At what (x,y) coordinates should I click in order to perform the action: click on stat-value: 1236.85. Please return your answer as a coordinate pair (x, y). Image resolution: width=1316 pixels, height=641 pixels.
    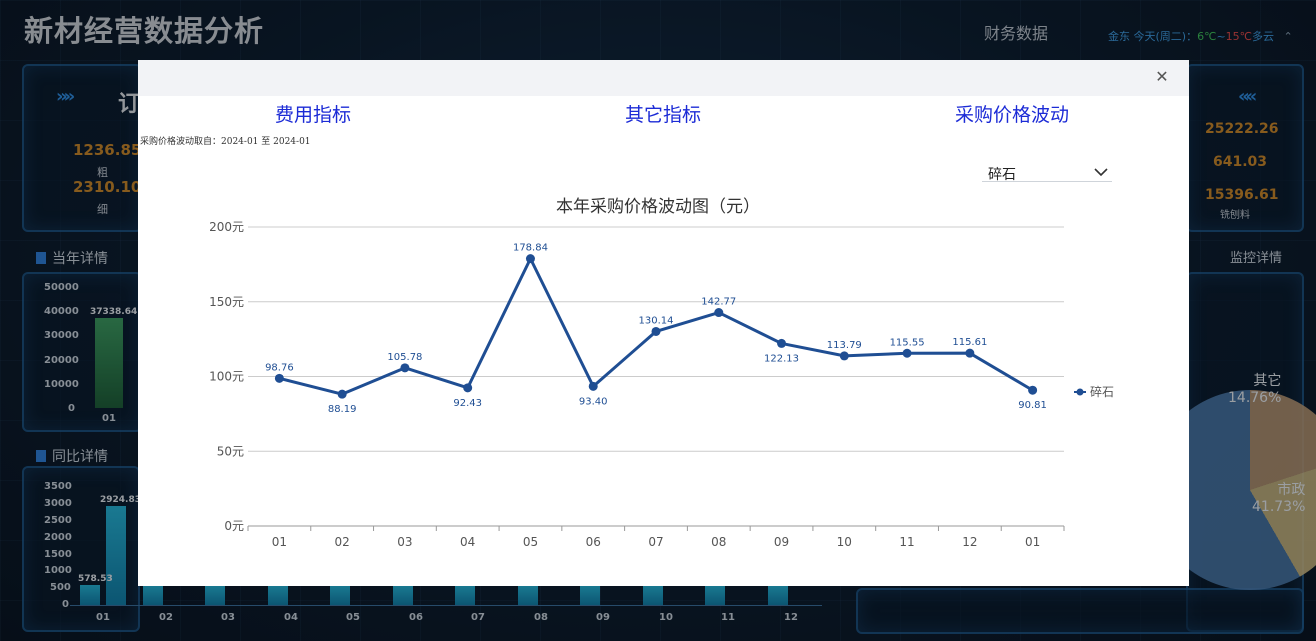
    Looking at the image, I should click on (107, 150).